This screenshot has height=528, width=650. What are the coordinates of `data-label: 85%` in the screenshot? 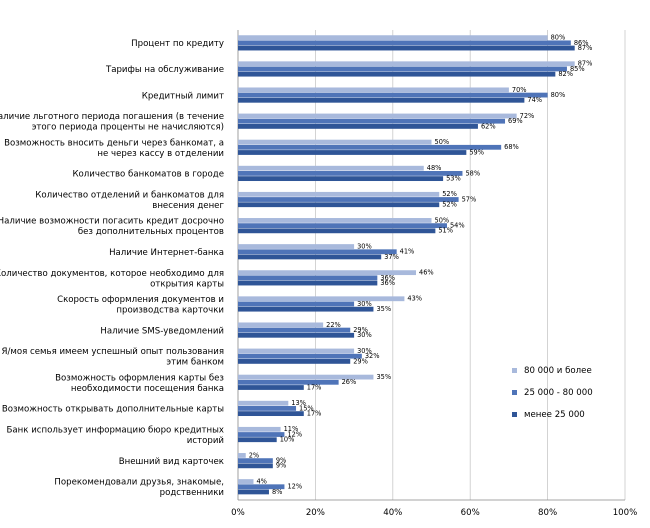 It's located at (577, 69).